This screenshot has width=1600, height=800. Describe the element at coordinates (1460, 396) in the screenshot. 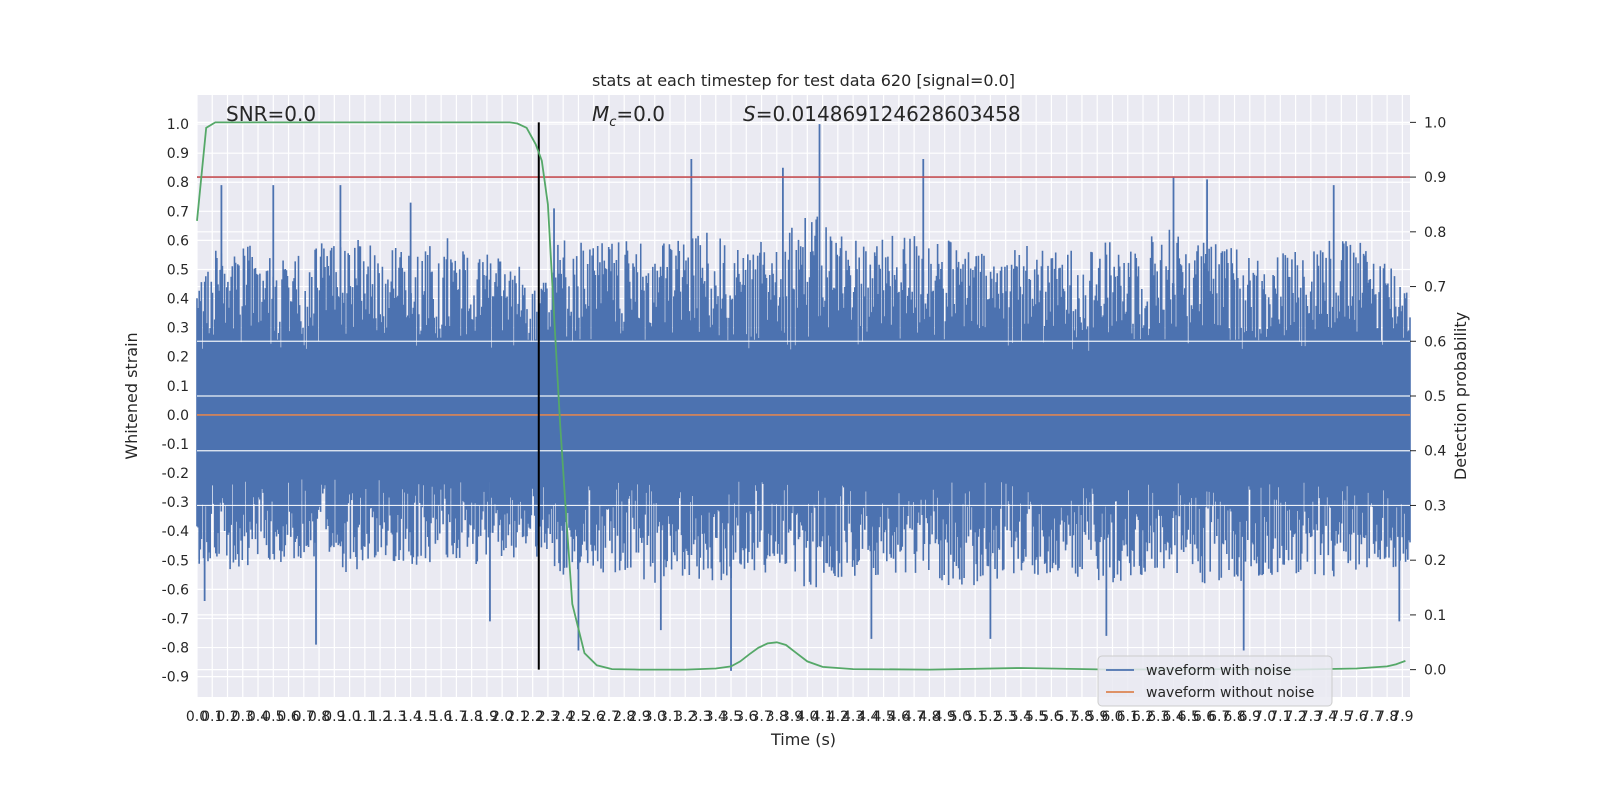

I see `y2-axis-label: Detection probability` at that location.